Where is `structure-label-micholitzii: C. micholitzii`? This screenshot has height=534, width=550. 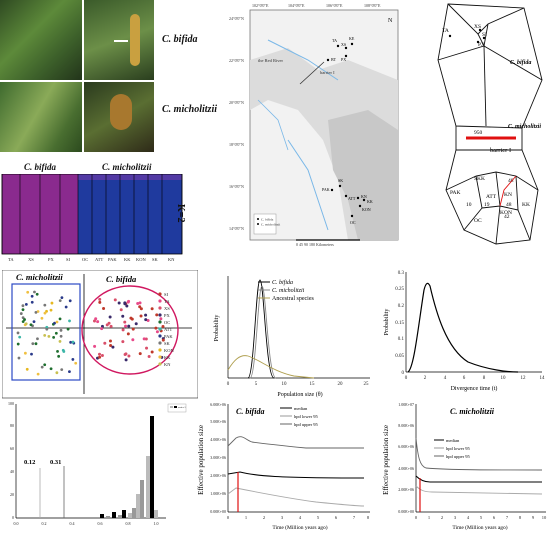 structure-label-micholitzii: C. micholitzii is located at coordinates (127, 167).